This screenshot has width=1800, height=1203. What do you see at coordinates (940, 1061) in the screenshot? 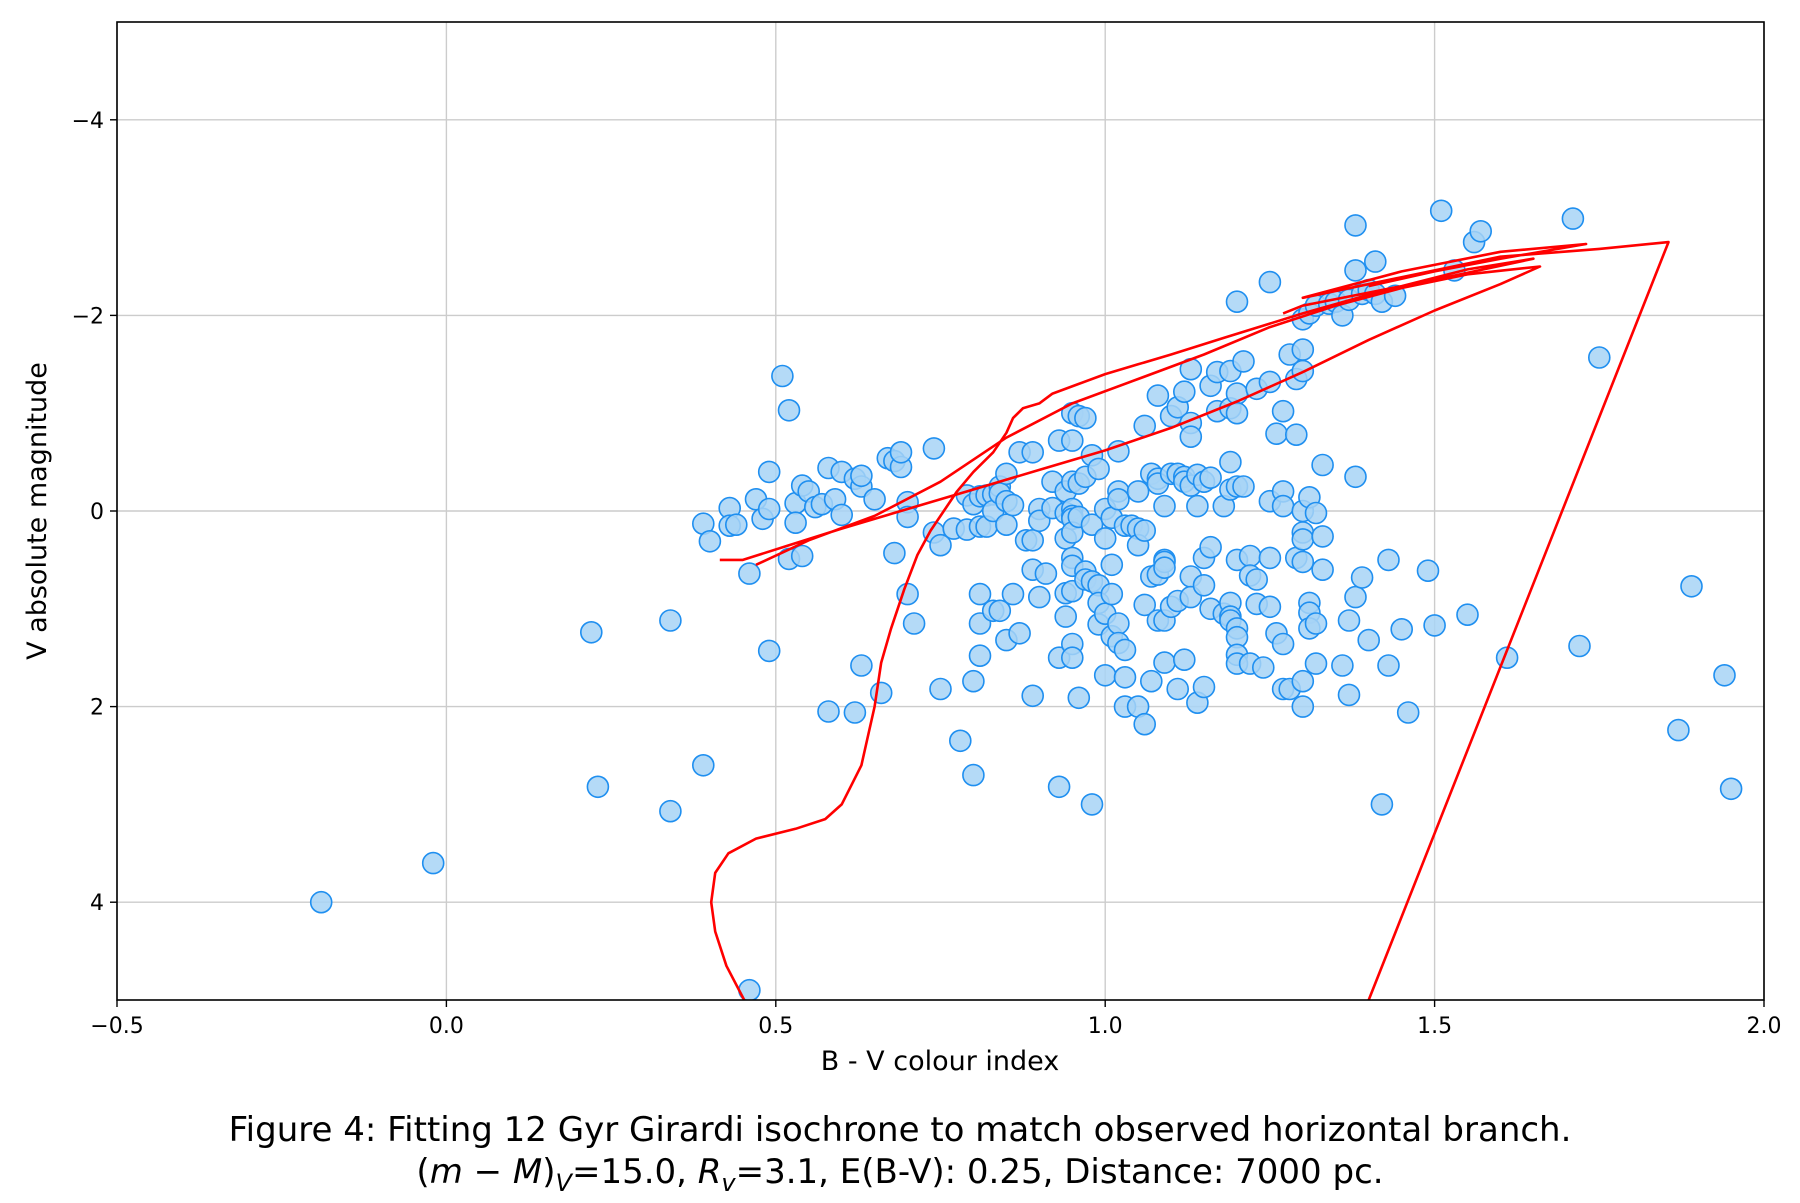
I see `x-axis-label: B - V colour index` at bounding box center [940, 1061].